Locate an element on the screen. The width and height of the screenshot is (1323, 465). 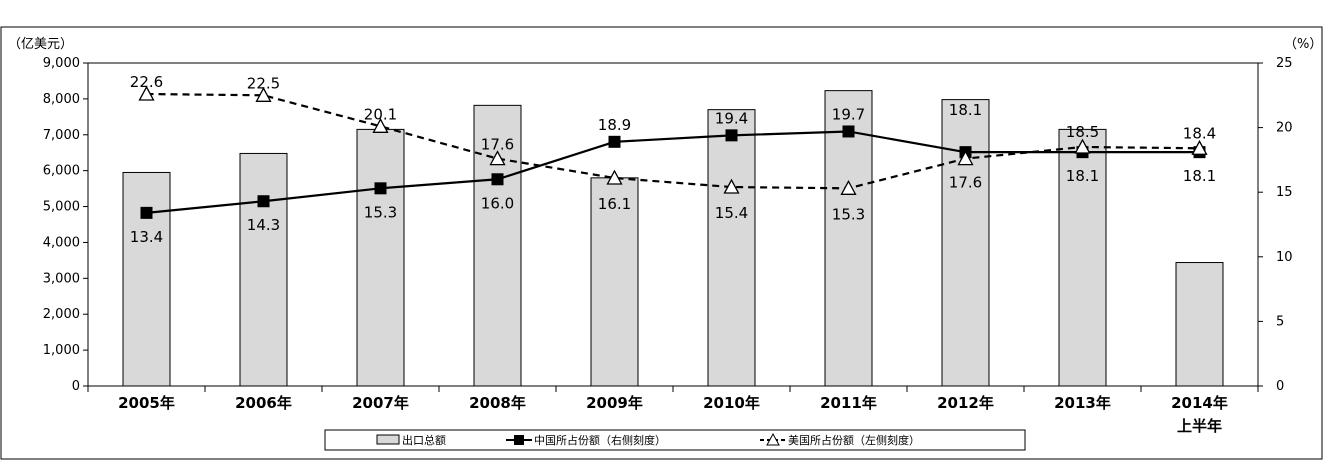
legend-box is located at coordinates (675, 440).